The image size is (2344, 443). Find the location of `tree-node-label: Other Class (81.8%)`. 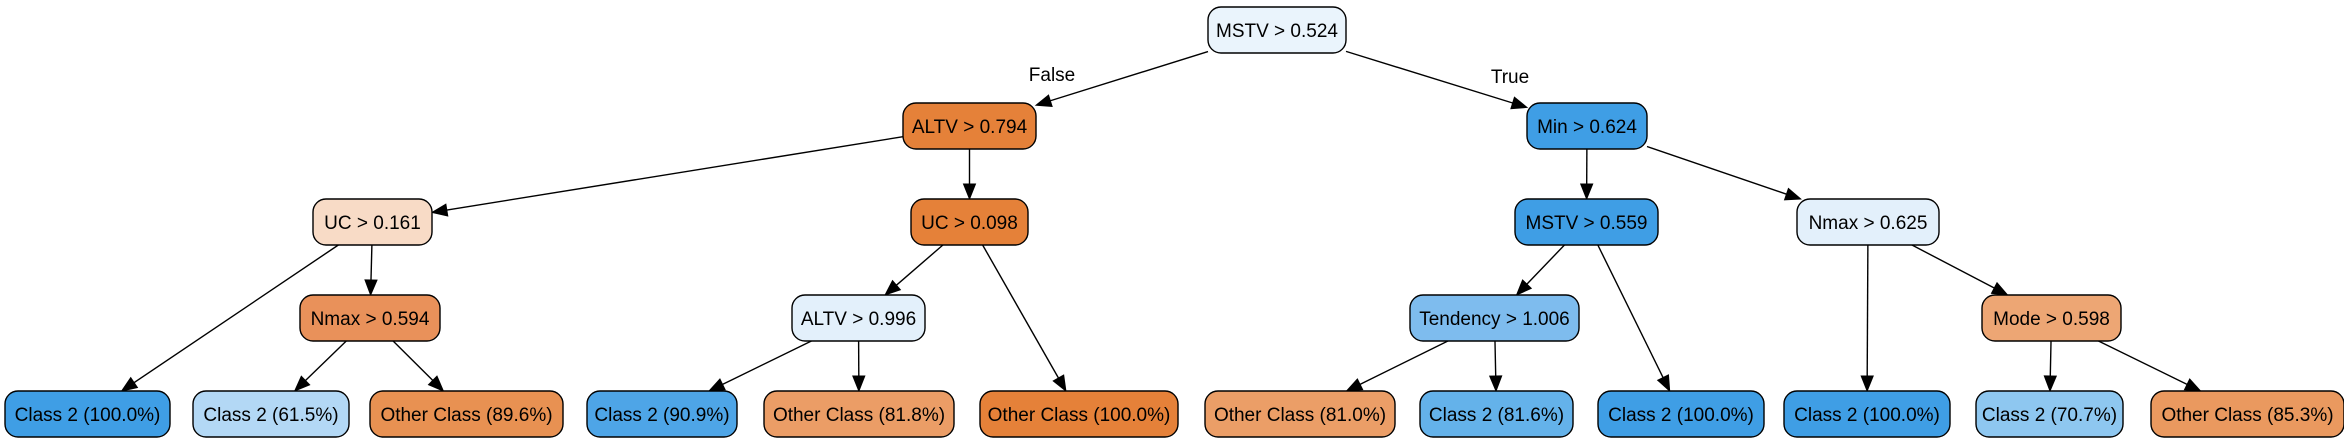

tree-node-label: Other Class (81.8%) is located at coordinates (859, 415).